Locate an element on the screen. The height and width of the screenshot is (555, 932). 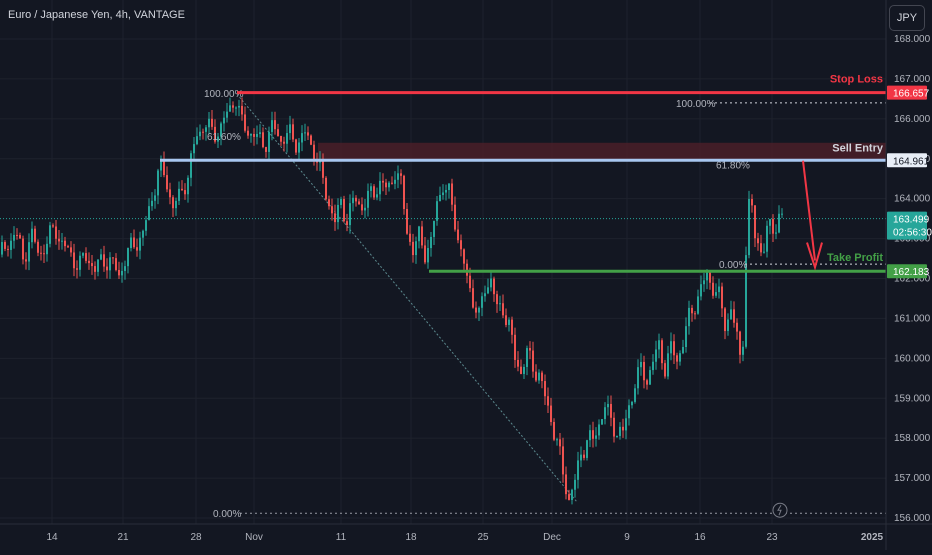
sell-entry-label: Sell Entry is located at coordinates (858, 148).